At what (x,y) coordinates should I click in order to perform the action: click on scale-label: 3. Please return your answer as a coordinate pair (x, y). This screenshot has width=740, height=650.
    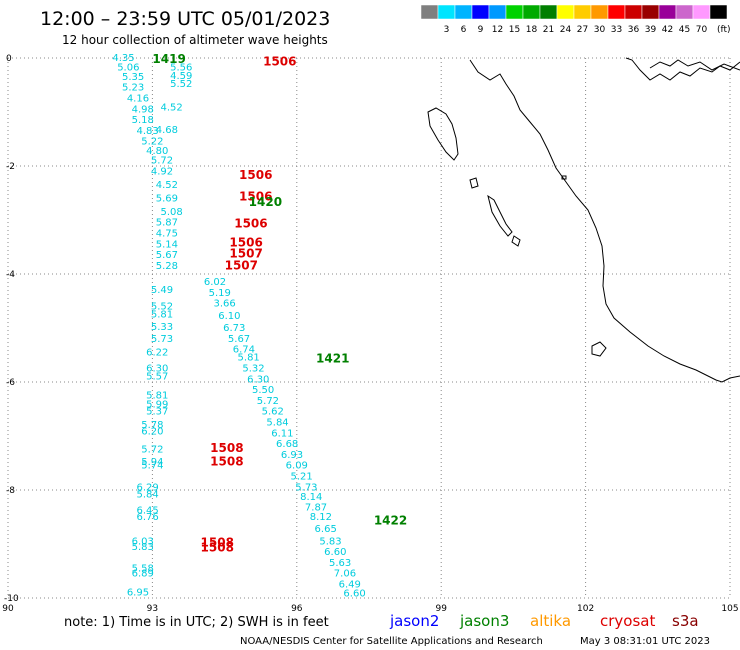
    Looking at the image, I should click on (447, 30).